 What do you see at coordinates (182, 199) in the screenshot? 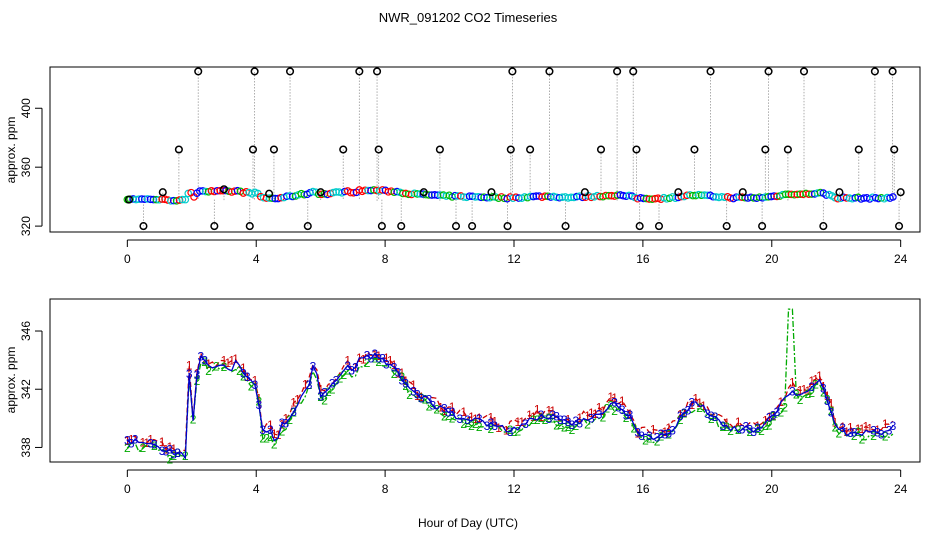
I see `top-data-point` at bounding box center [182, 199].